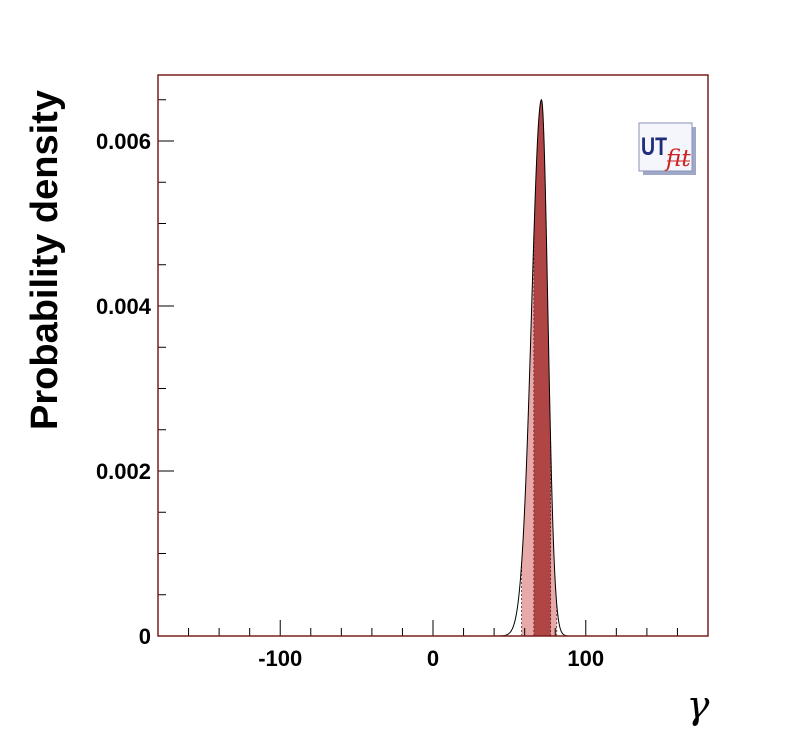  Describe the element at coordinates (124, 306) in the screenshot. I see `y-tick-label: 0.004` at that location.